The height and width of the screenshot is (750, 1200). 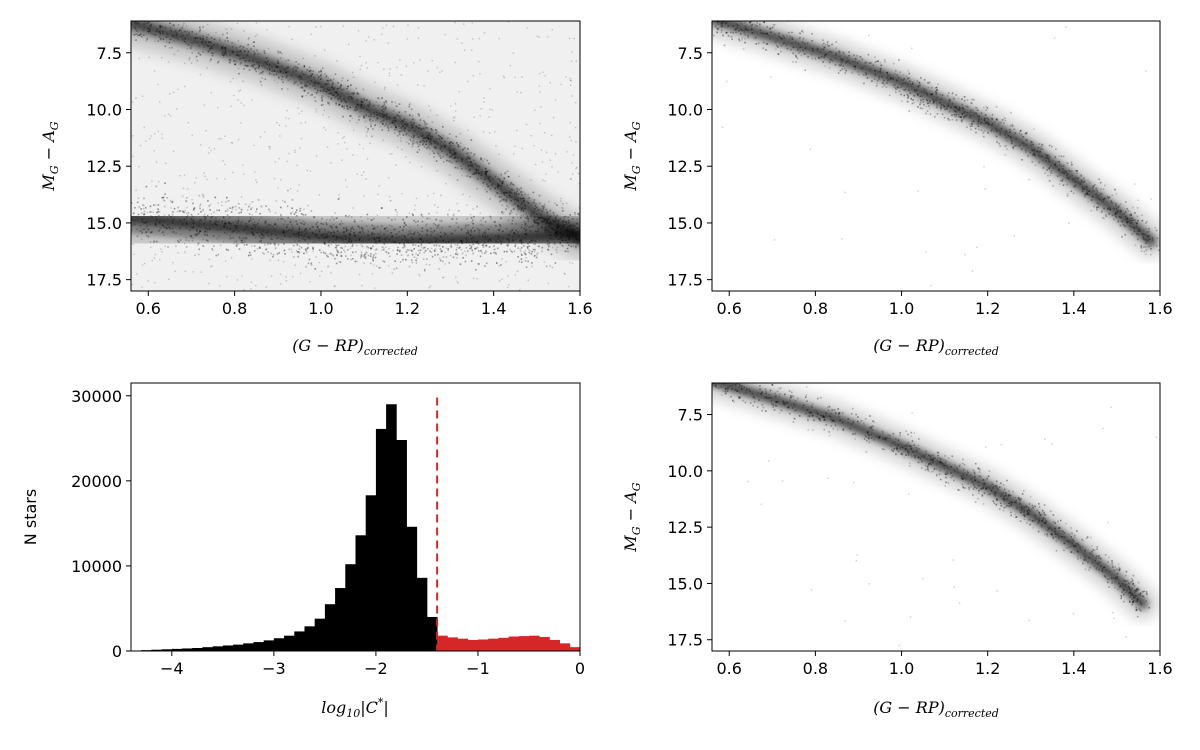 I want to click on density-ridge, so click(x=933, y=132).